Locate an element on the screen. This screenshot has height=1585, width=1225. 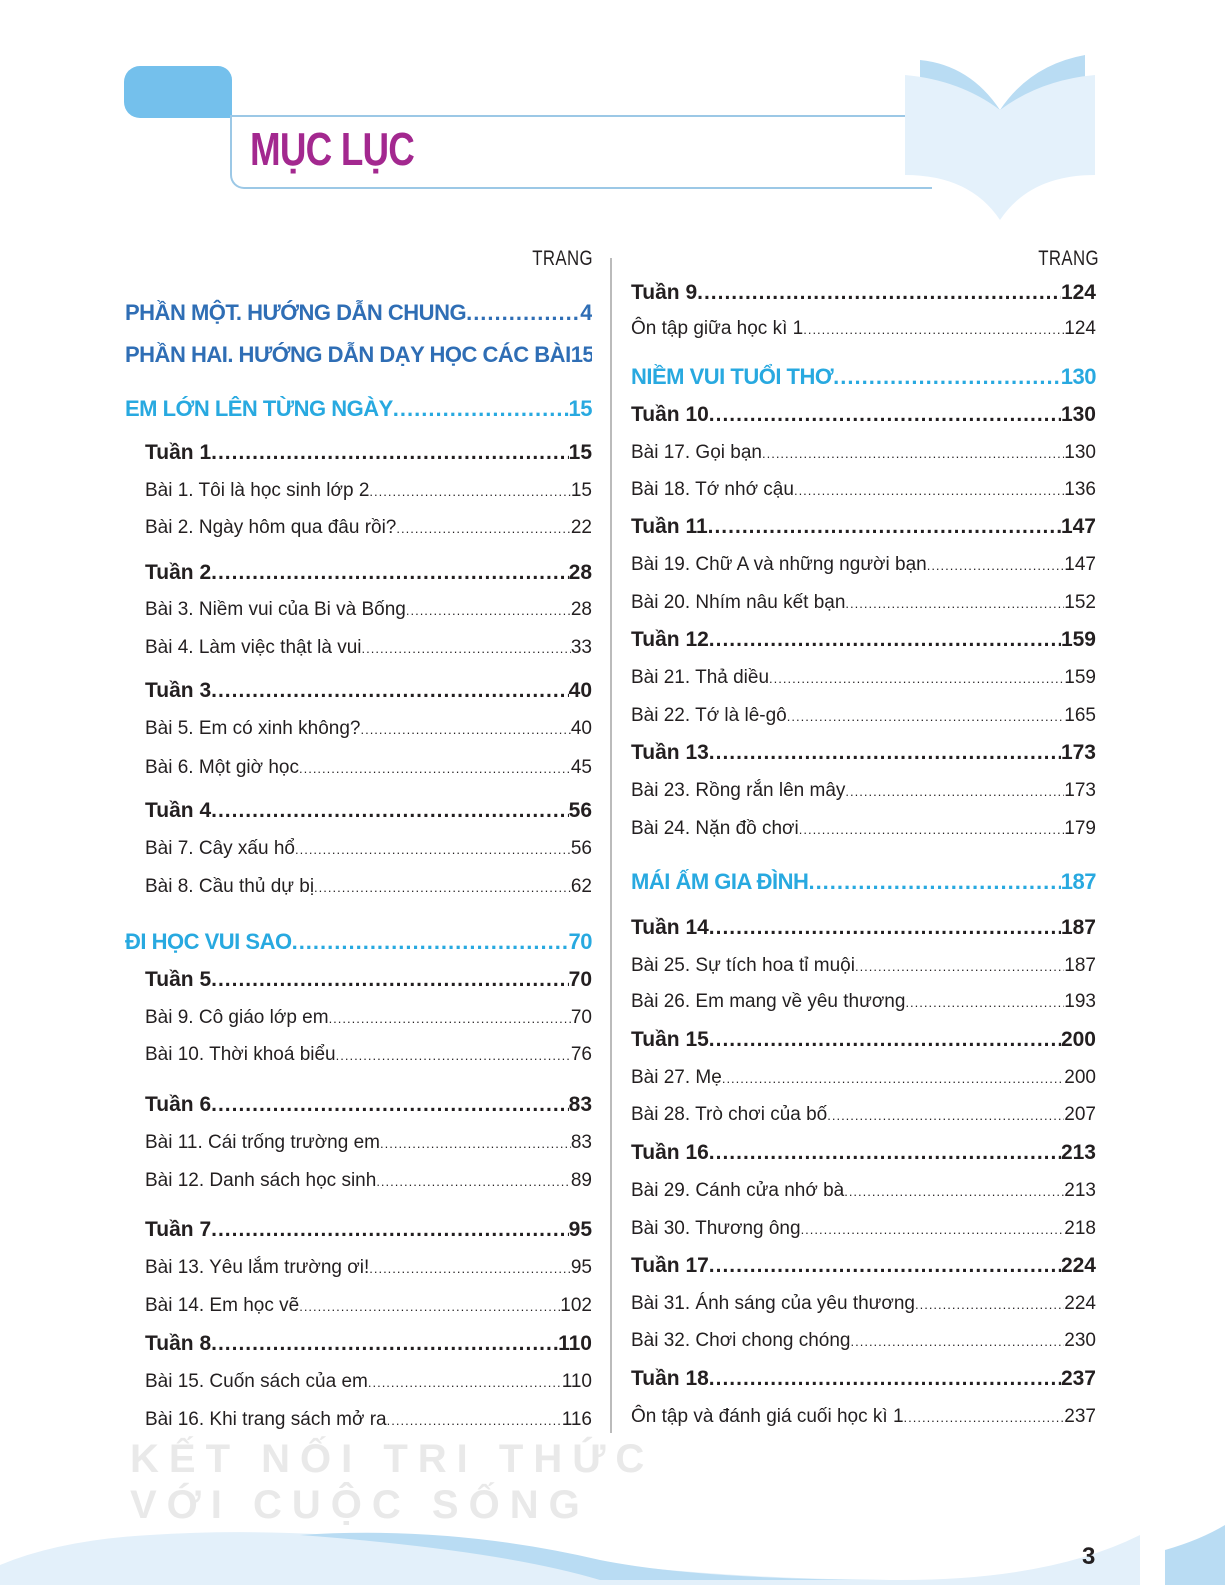
entry-title: Tuần 2 is located at coordinates (178, 572).